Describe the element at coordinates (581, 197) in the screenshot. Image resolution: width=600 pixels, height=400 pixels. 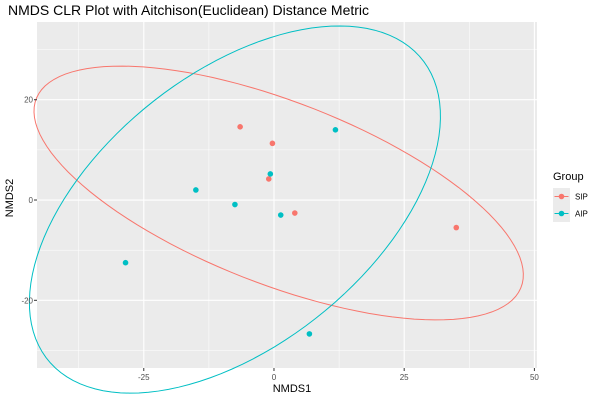
I see `legend-label: SIP` at that location.